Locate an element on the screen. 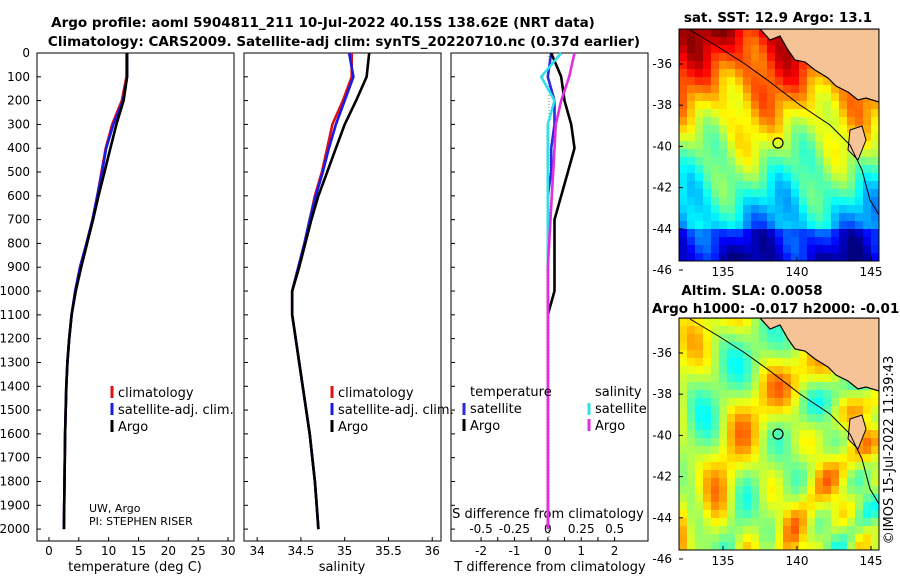 The width and height of the screenshot is (900, 580). sla-land is located at coordinates (779, 355).